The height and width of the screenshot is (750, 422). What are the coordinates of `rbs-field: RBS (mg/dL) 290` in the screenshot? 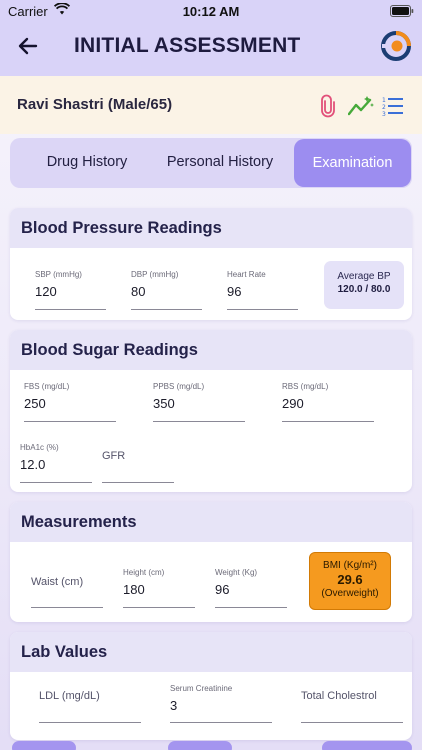 It's located at (328, 402).